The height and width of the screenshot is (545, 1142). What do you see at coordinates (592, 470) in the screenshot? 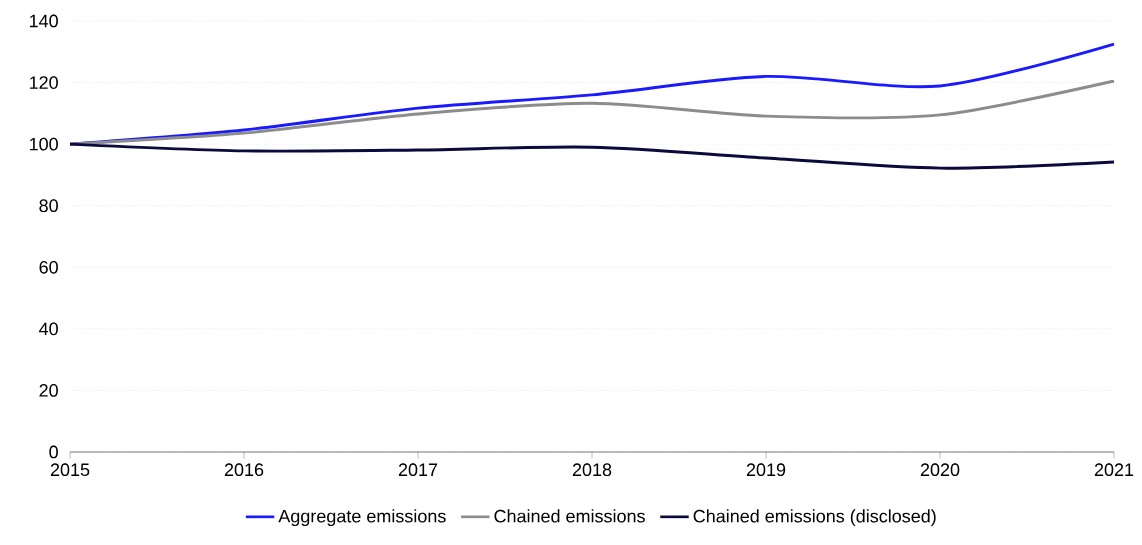
I see `x-tick-label: 2018` at bounding box center [592, 470].